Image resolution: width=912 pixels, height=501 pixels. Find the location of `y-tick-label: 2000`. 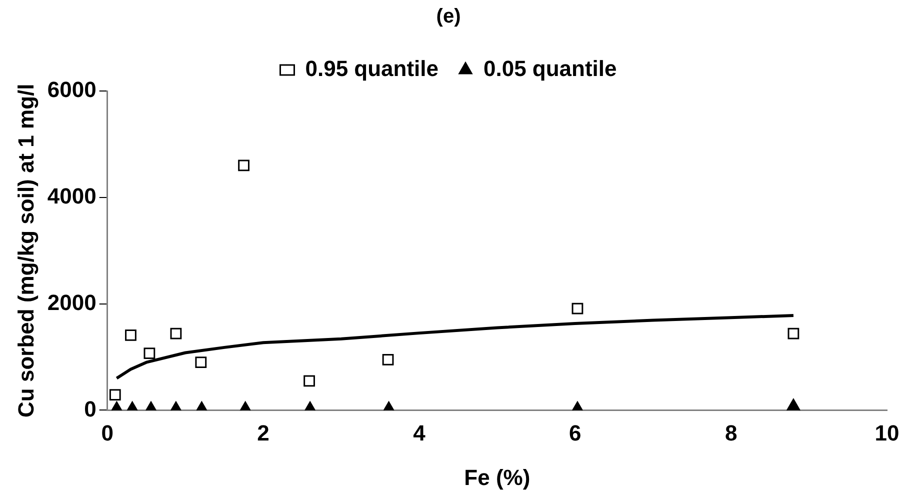

y-tick-label: 2000 is located at coordinates (71, 302).